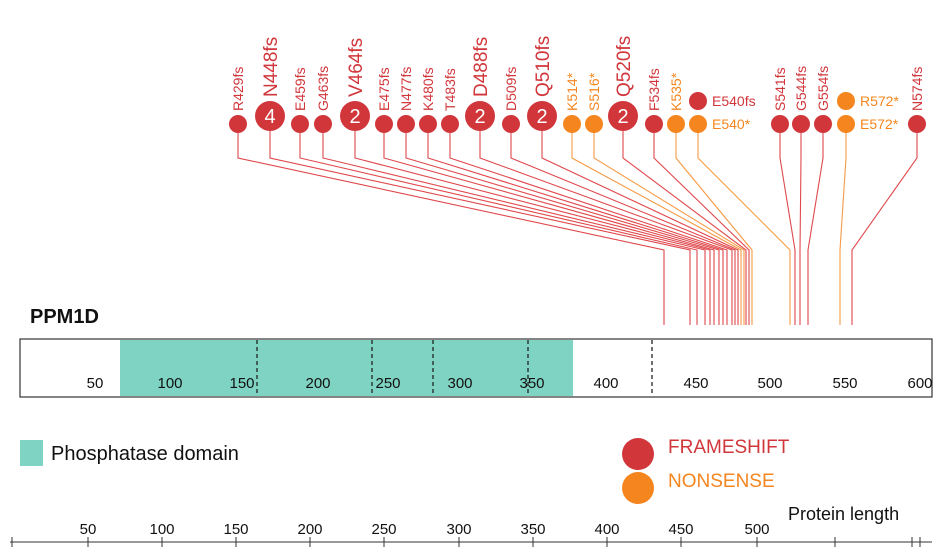  I want to click on protein-bar-tick-label: 100, so click(169, 383).